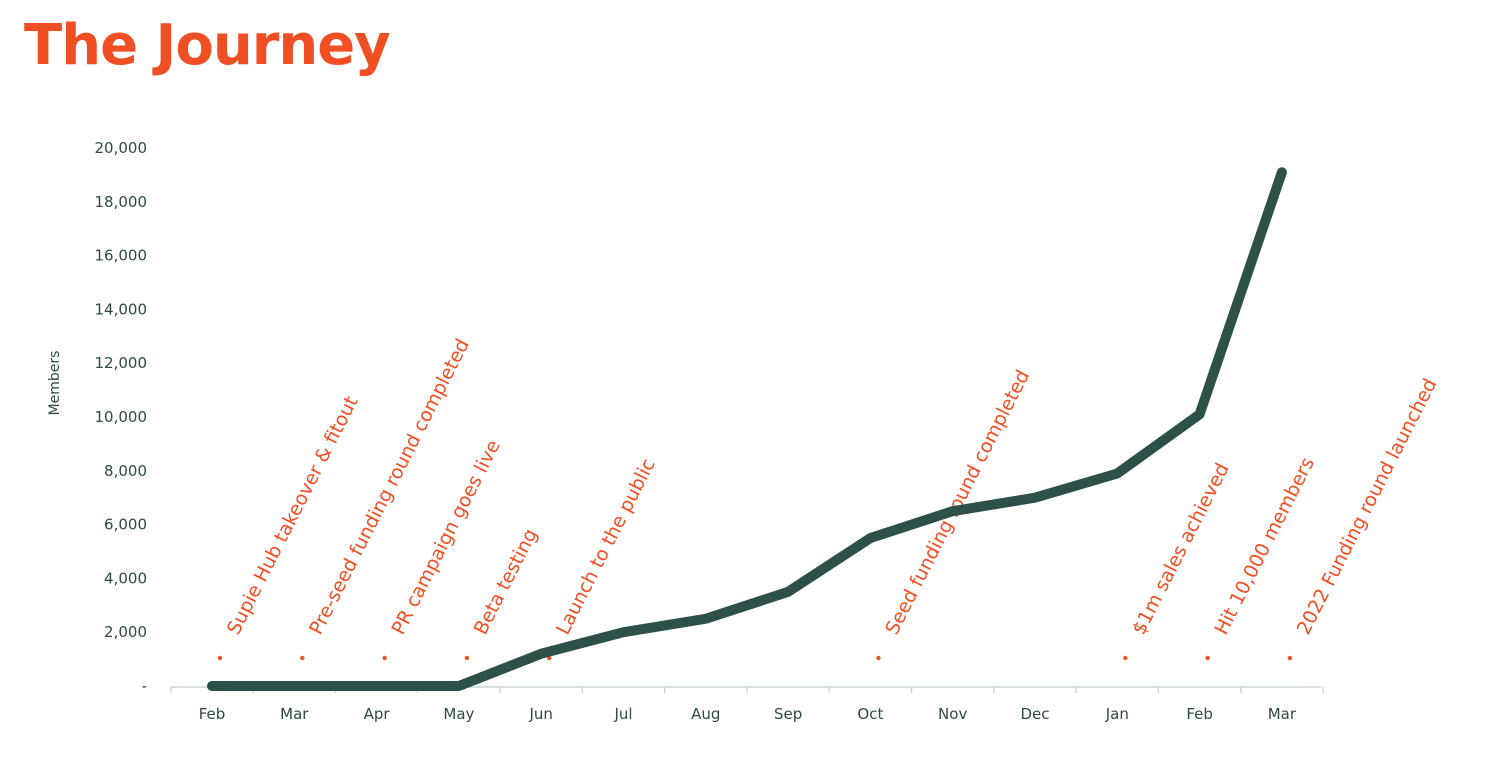 The height and width of the screenshot is (765, 1498). I want to click on x-tick-label: Dec, so click(1034, 714).